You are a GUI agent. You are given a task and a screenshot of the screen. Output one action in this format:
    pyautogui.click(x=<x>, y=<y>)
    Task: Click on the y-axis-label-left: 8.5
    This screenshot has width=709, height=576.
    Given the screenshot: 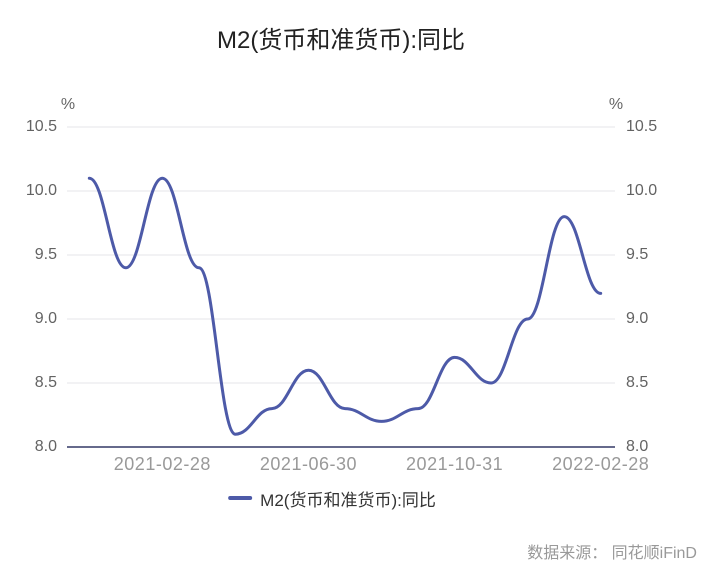 What is the action you would take?
    pyautogui.click(x=45, y=382)
    